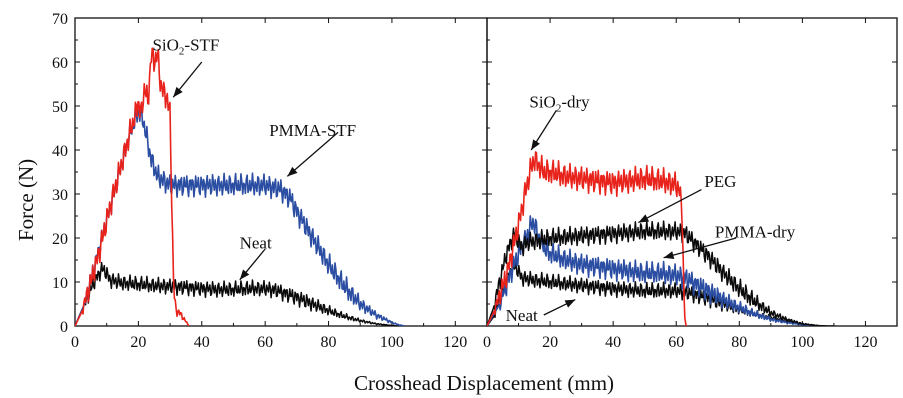 This screenshot has height=398, width=903. I want to click on annotation-label-sio2-dry: SiO2-dry, so click(559, 104).